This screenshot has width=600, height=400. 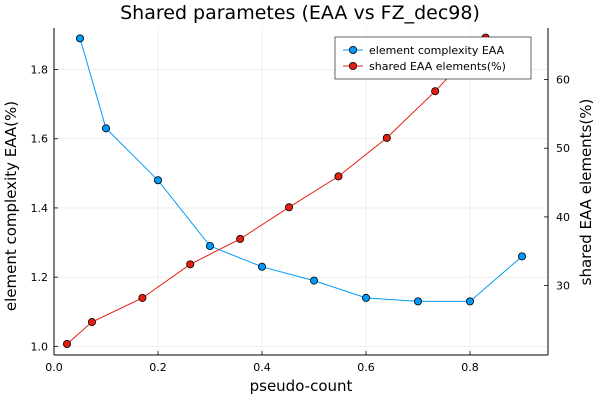 What do you see at coordinates (40, 139) in the screenshot?
I see `y-left-tick-label: 1.6` at bounding box center [40, 139].